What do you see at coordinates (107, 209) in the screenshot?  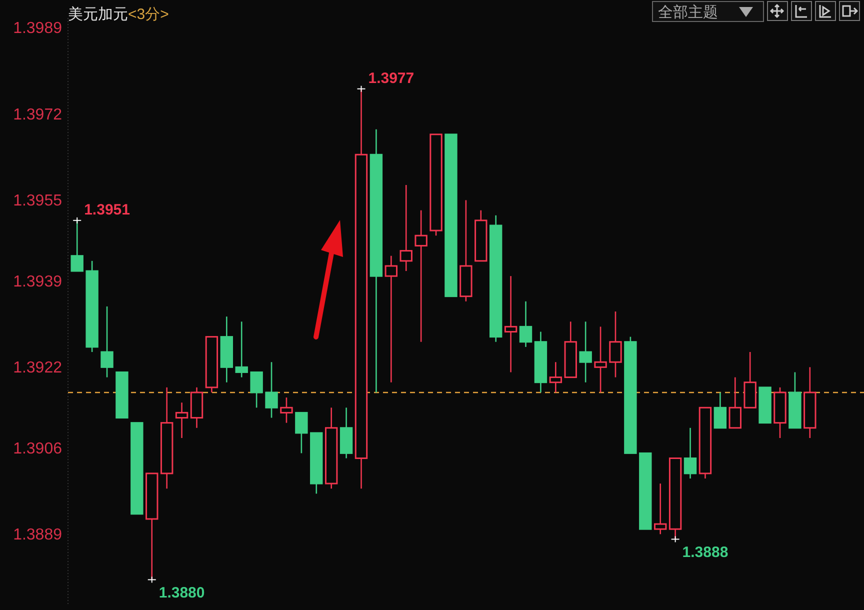 I see `annotation: 1.3951` at bounding box center [107, 209].